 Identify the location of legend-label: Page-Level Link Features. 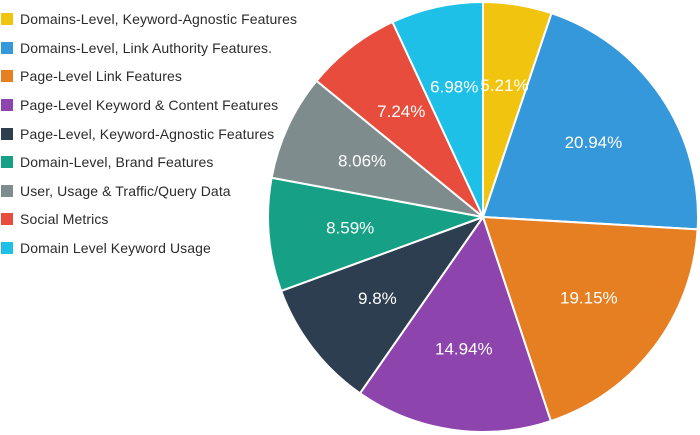
(101, 76).